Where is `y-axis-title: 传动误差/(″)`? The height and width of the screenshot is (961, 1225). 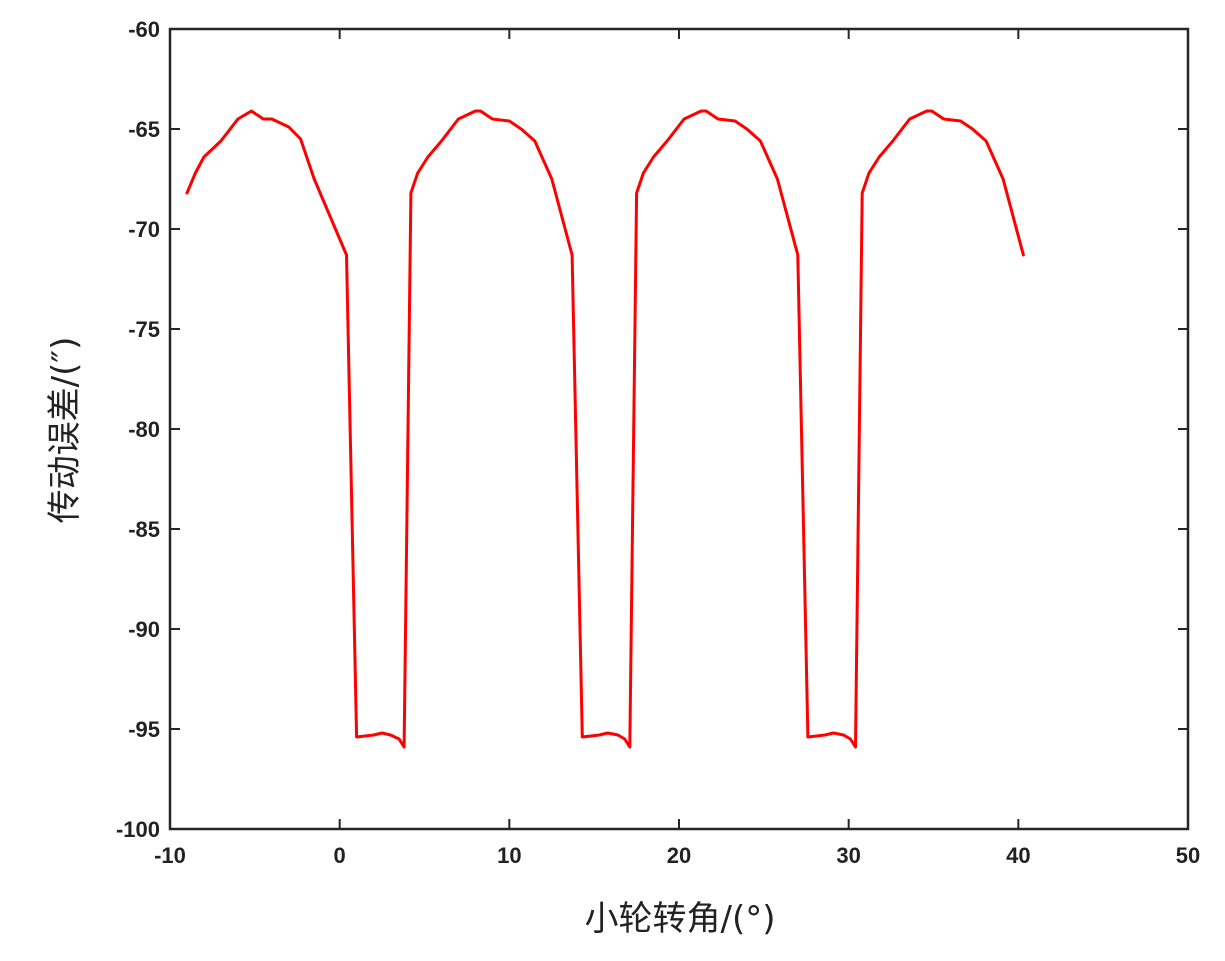 y-axis-title: 传动误差/(″) is located at coordinates (65, 430).